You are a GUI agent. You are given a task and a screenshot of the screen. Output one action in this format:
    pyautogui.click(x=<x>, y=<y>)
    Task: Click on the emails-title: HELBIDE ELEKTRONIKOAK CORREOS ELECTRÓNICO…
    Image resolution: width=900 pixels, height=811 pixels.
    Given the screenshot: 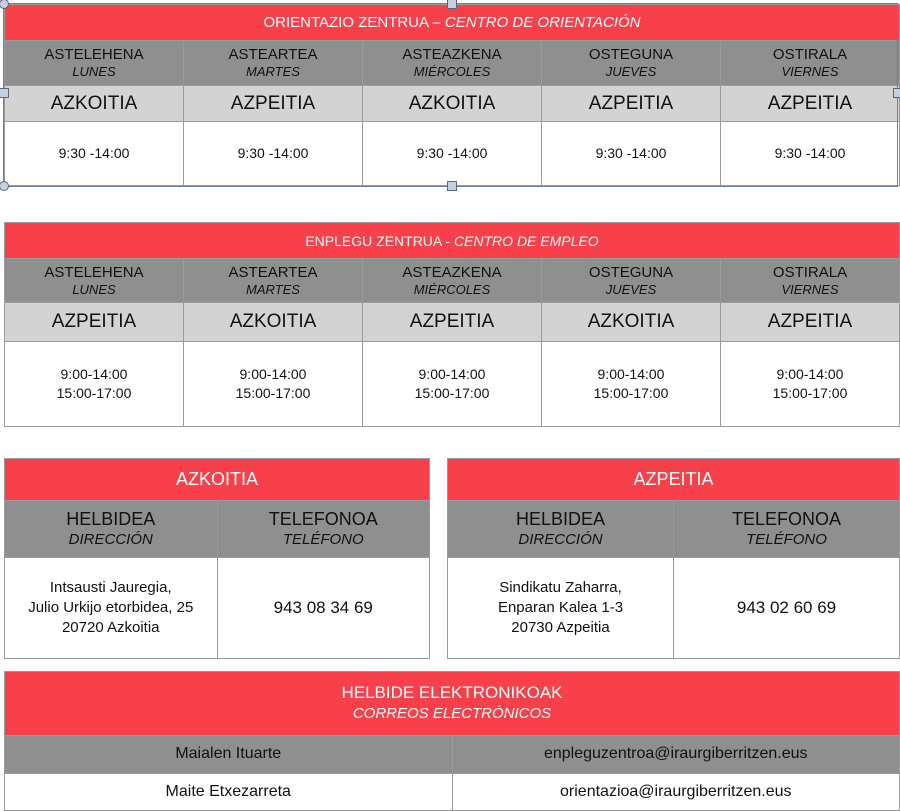 What is the action you would take?
    pyautogui.click(x=452, y=703)
    